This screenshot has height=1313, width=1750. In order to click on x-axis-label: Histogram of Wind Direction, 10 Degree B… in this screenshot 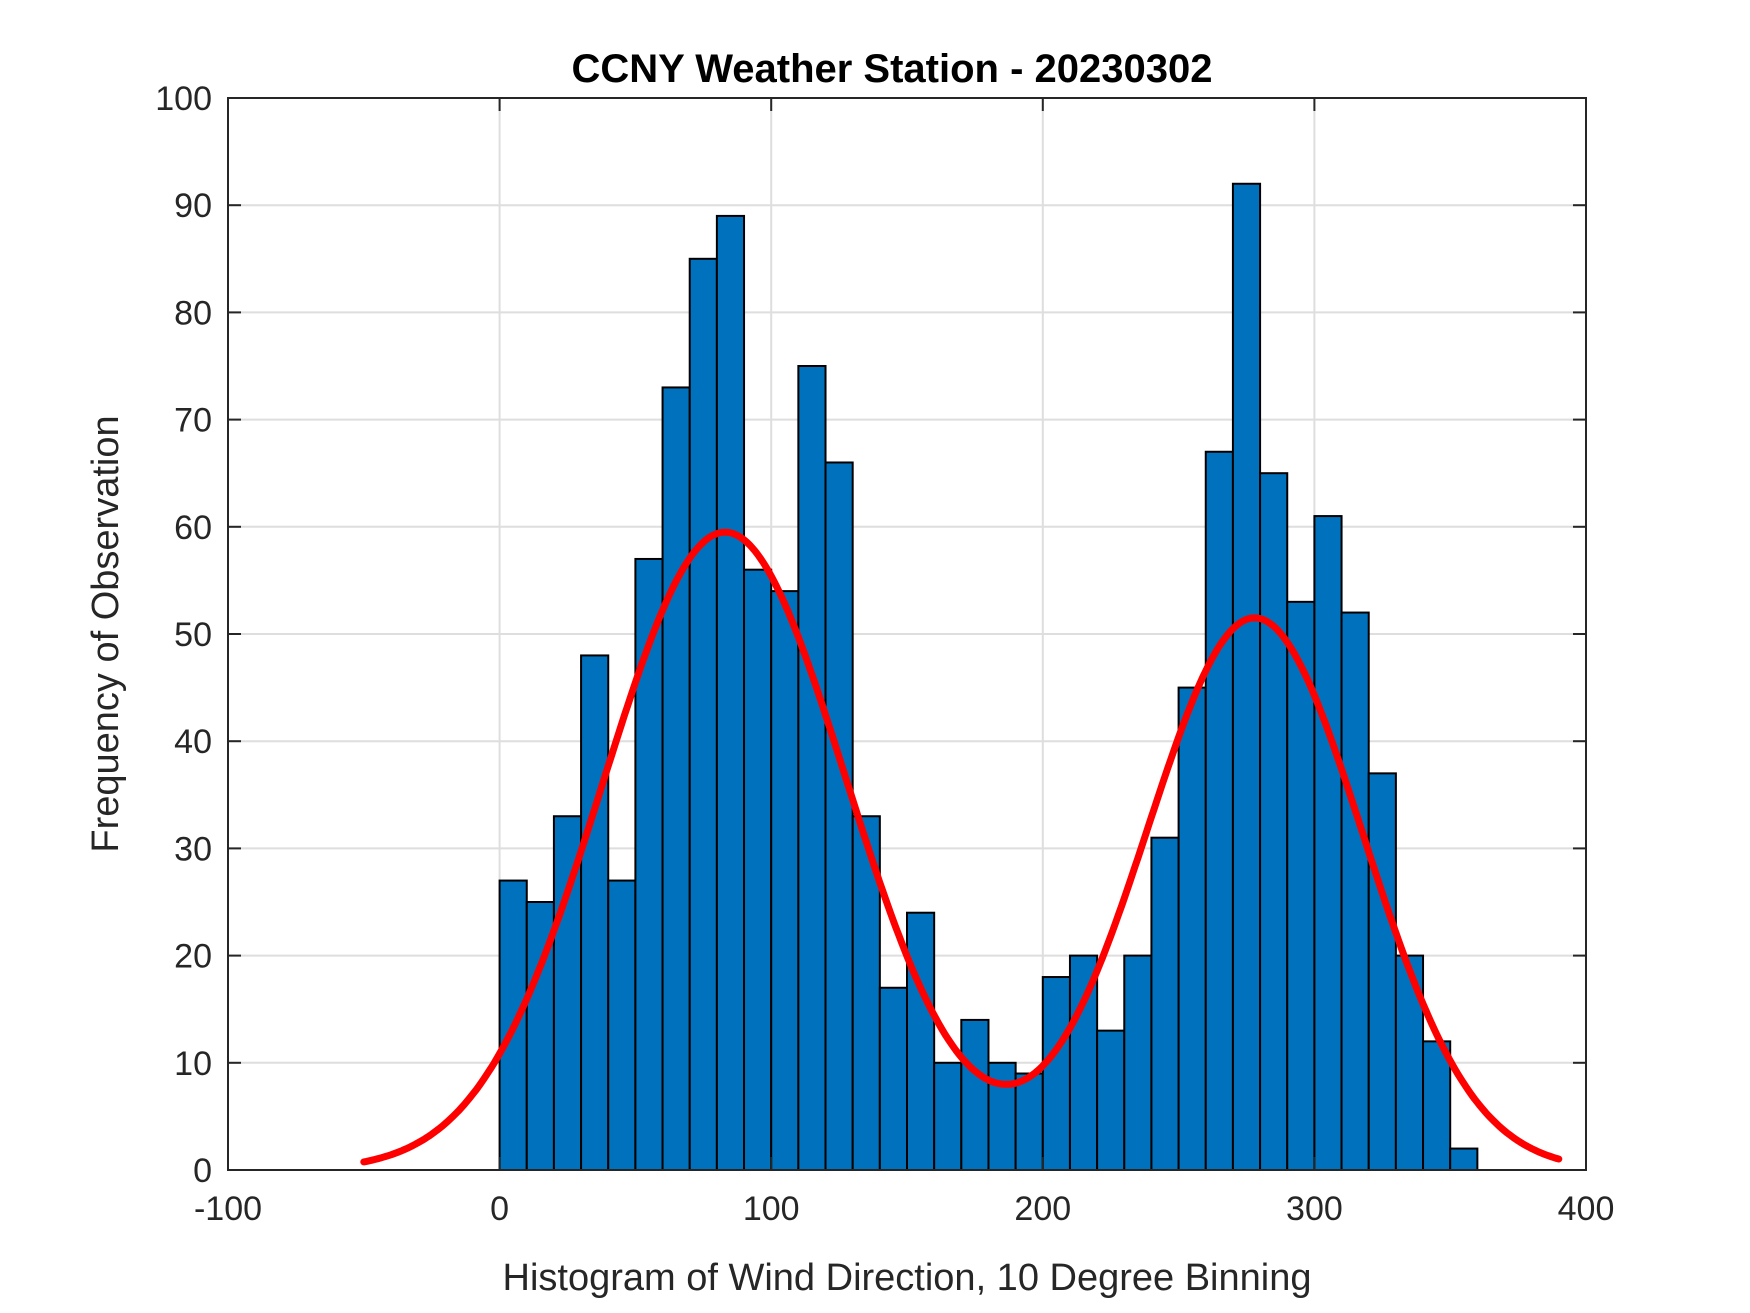, I will do `click(907, 1278)`.